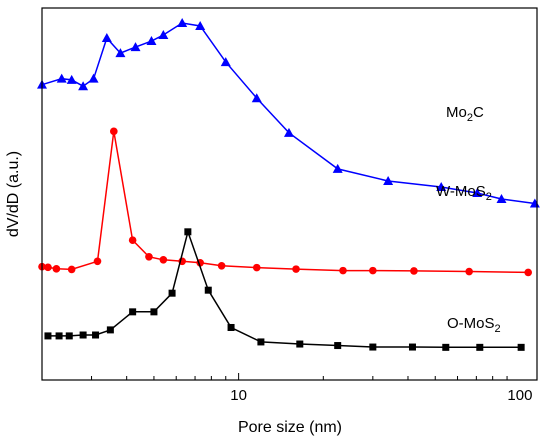 The width and height of the screenshot is (550, 442). I want to click on series-label-mo2c: Mo2C, so click(465, 114).